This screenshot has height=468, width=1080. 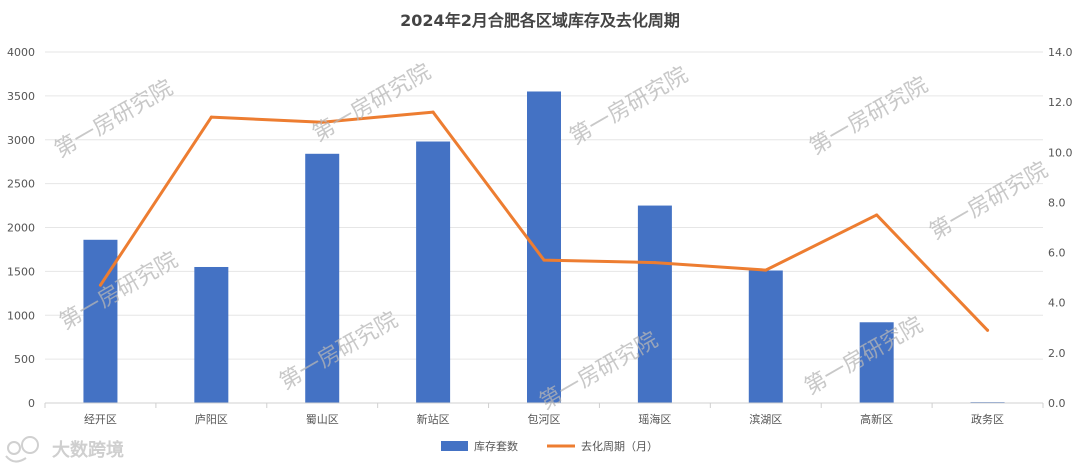 What do you see at coordinates (987, 419) in the screenshot?
I see `x-tick-label: 政务区` at bounding box center [987, 419].